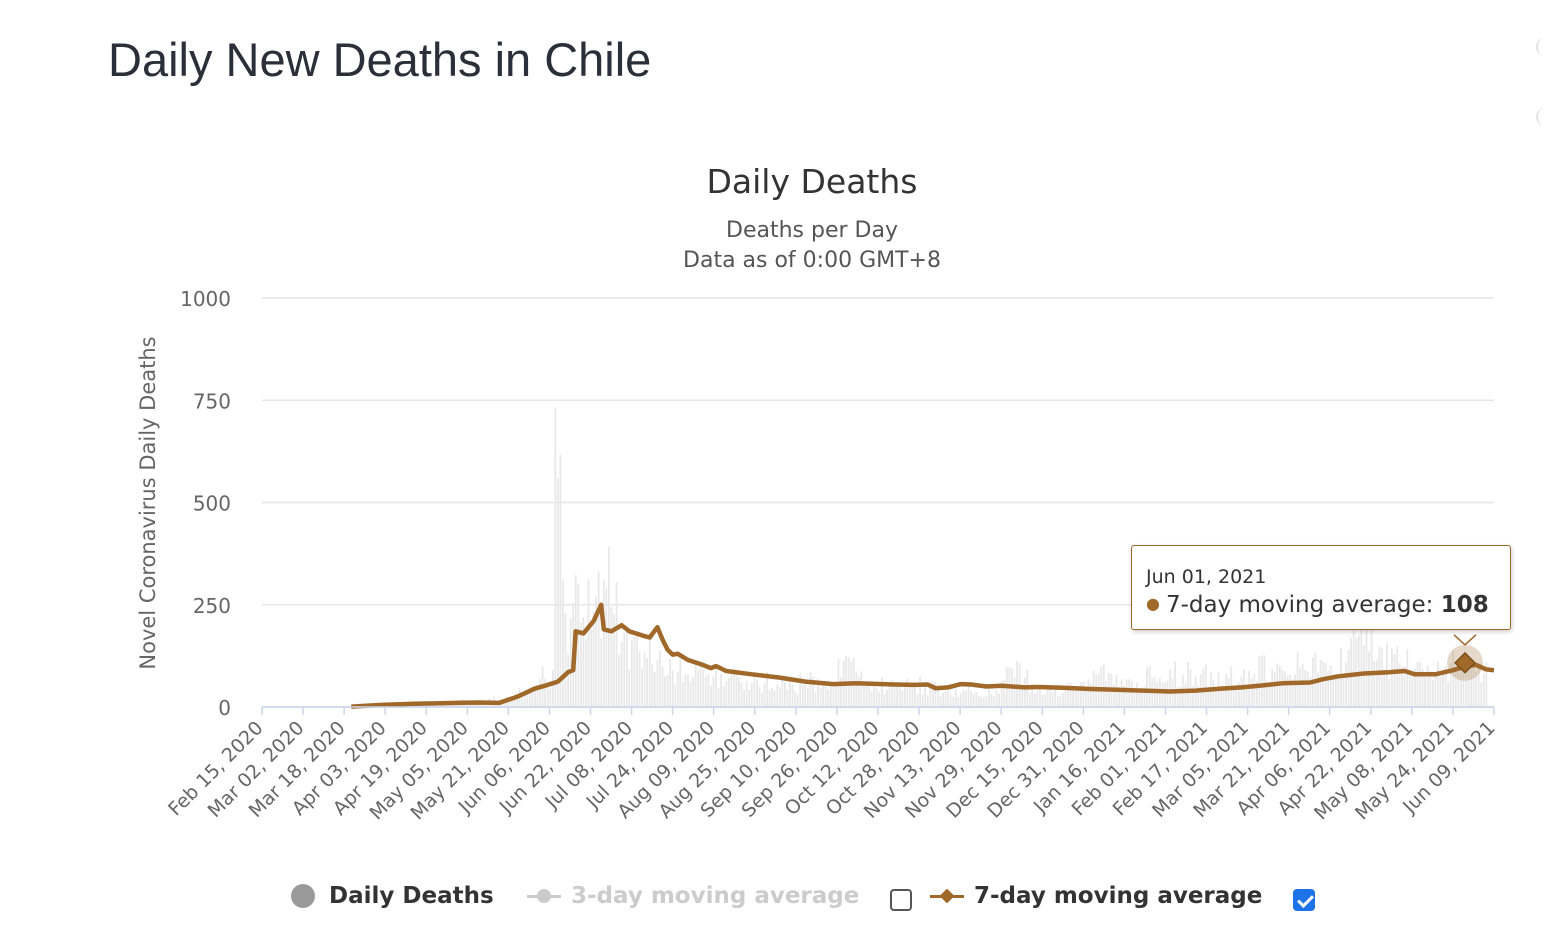 The width and height of the screenshot is (1548, 946). Describe the element at coordinates (212, 504) in the screenshot. I see `y-tick-label: 500` at that location.